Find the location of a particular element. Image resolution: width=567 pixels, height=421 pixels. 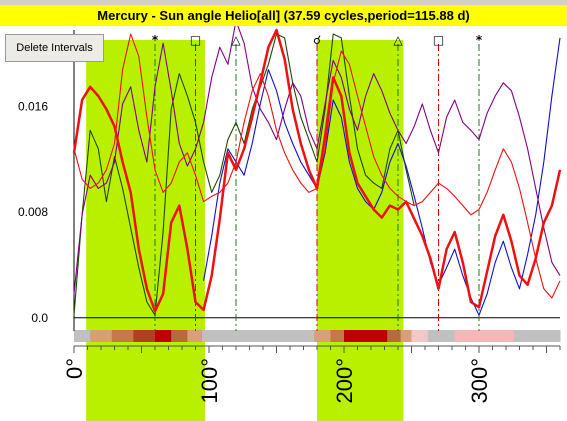

delete-intervals-button: Delete Intervals is located at coordinates (54, 48).